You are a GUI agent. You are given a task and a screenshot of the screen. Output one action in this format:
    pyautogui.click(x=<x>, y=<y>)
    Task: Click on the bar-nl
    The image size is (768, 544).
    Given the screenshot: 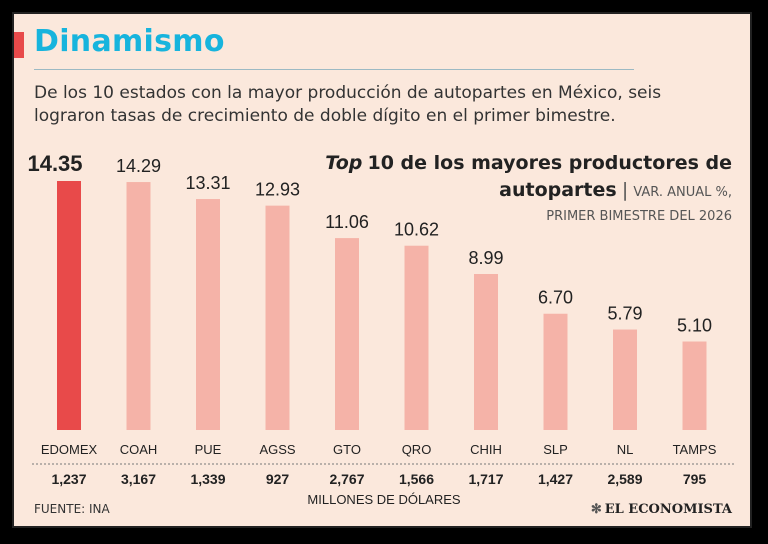 What is the action you would take?
    pyautogui.click(x=625, y=379)
    